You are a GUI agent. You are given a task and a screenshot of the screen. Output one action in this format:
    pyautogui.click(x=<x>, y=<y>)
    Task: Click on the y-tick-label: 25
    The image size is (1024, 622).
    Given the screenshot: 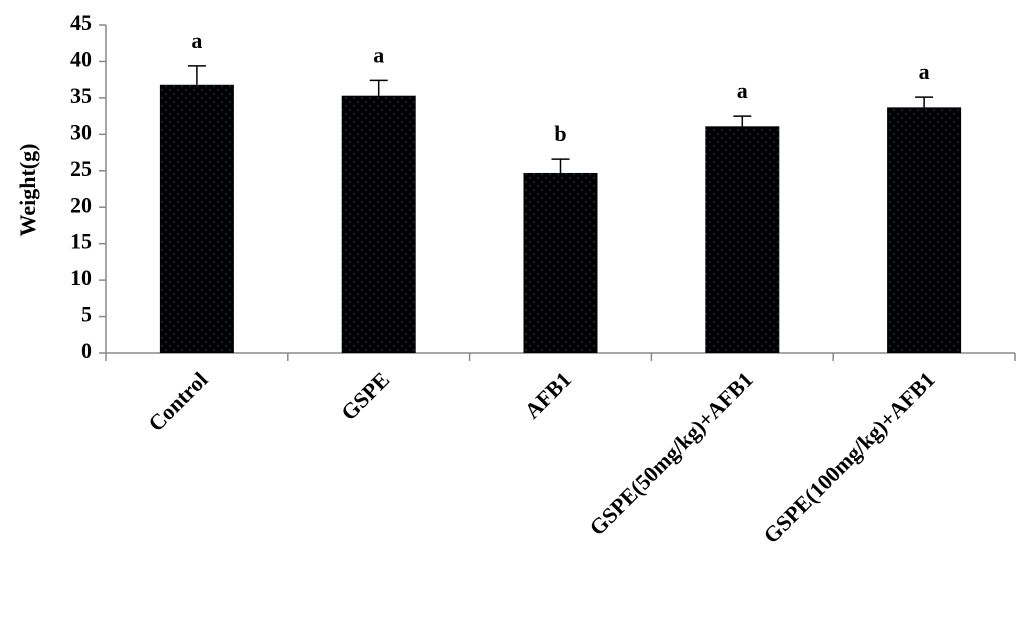 What is the action you would take?
    pyautogui.click(x=81, y=168)
    